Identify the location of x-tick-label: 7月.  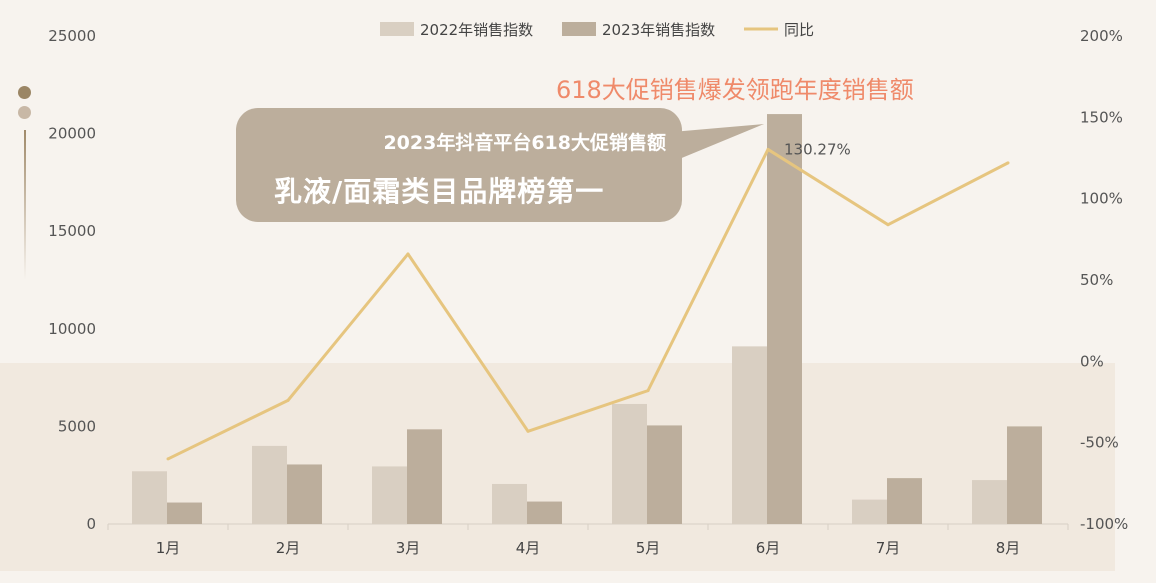
(888, 548).